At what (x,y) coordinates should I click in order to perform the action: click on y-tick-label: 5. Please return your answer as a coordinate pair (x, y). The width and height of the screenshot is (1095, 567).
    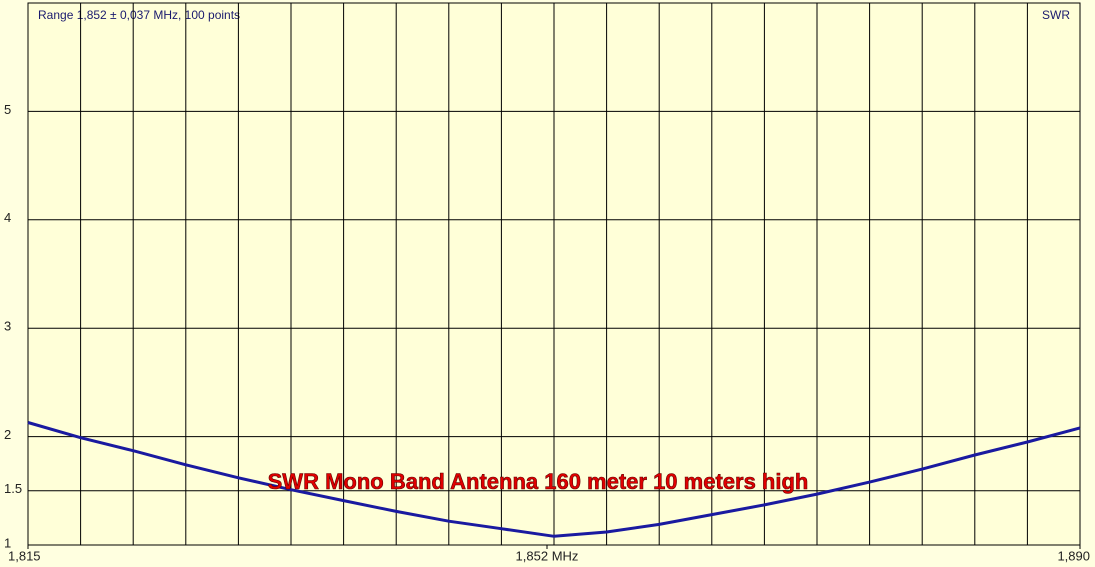
    Looking at the image, I should click on (7, 109).